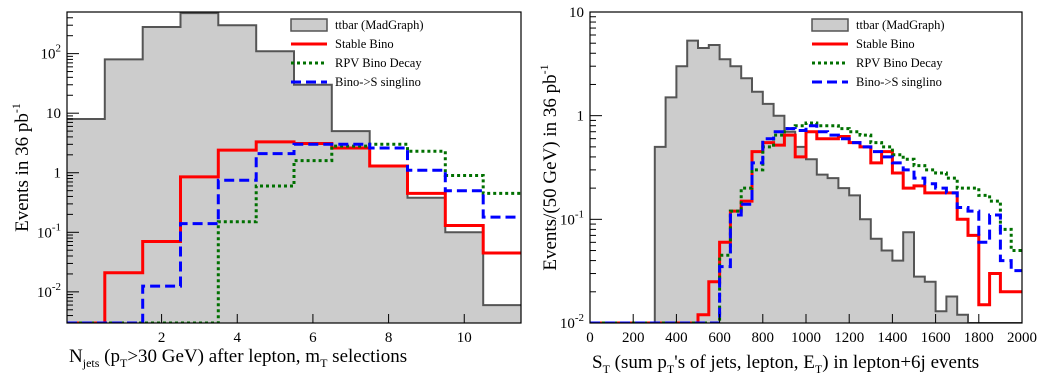  Describe the element at coordinates (590, 338) in the screenshot. I see `x-tick-label: 0` at that location.